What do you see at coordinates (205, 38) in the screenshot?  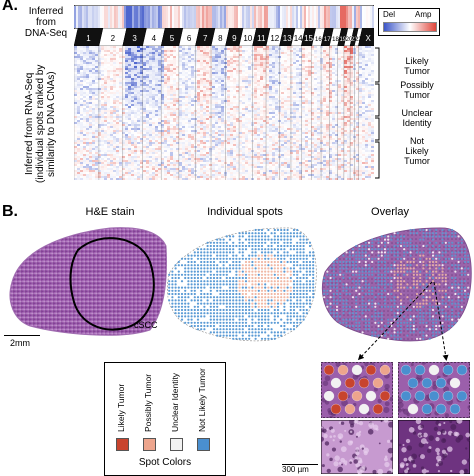 I see `chromosome-label-7: 7` at bounding box center [205, 38].